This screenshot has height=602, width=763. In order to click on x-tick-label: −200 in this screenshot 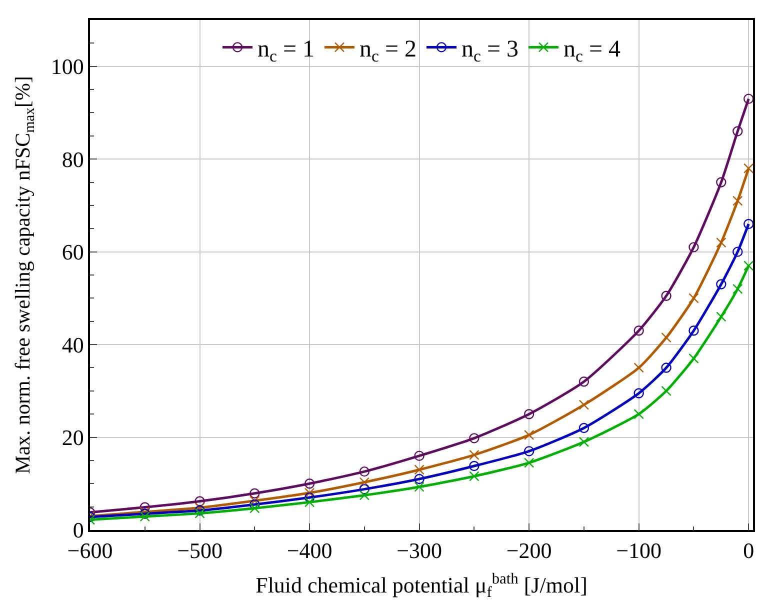, I will do `click(529, 551)`.